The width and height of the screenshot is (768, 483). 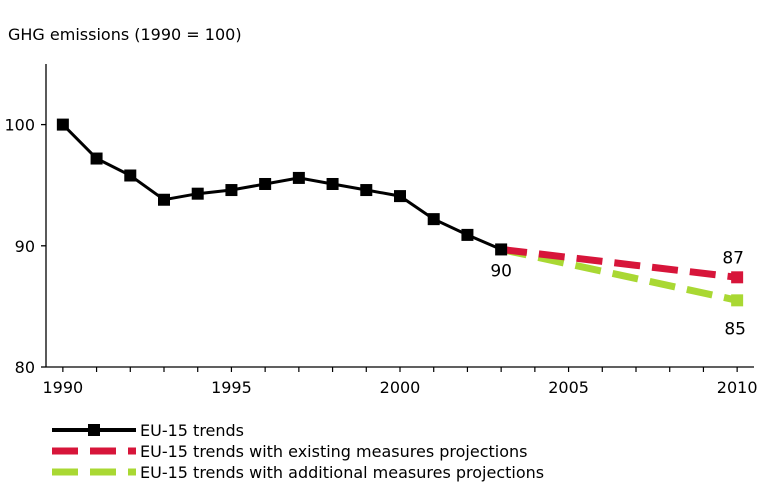 What do you see at coordinates (735, 329) in the screenshot?
I see `data-label: 85` at bounding box center [735, 329].